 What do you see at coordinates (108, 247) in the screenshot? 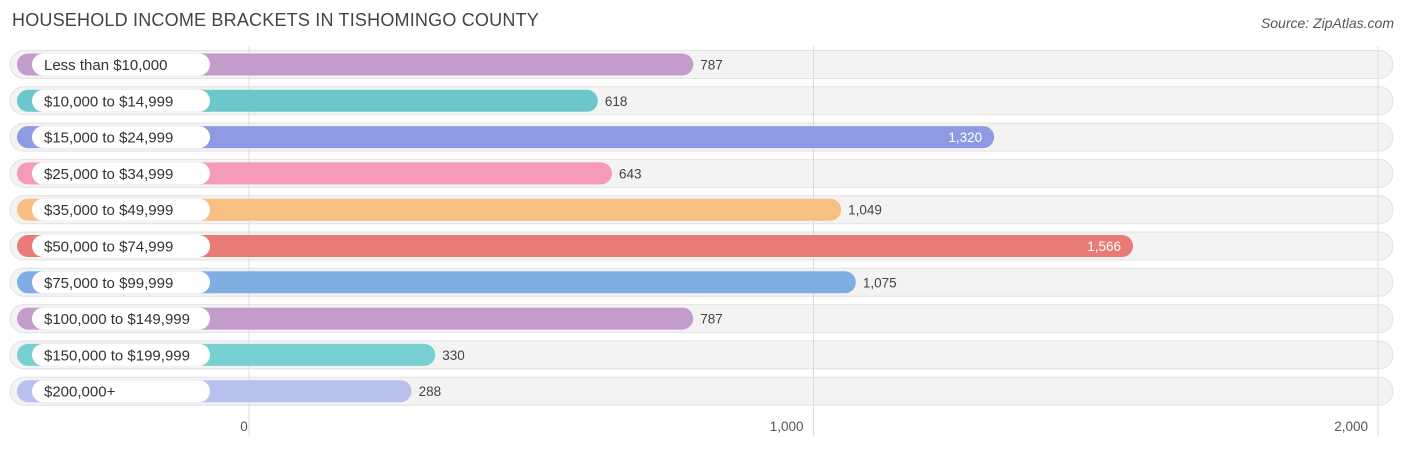
I see `category-label: $50,000 to $74,999` at bounding box center [108, 247].